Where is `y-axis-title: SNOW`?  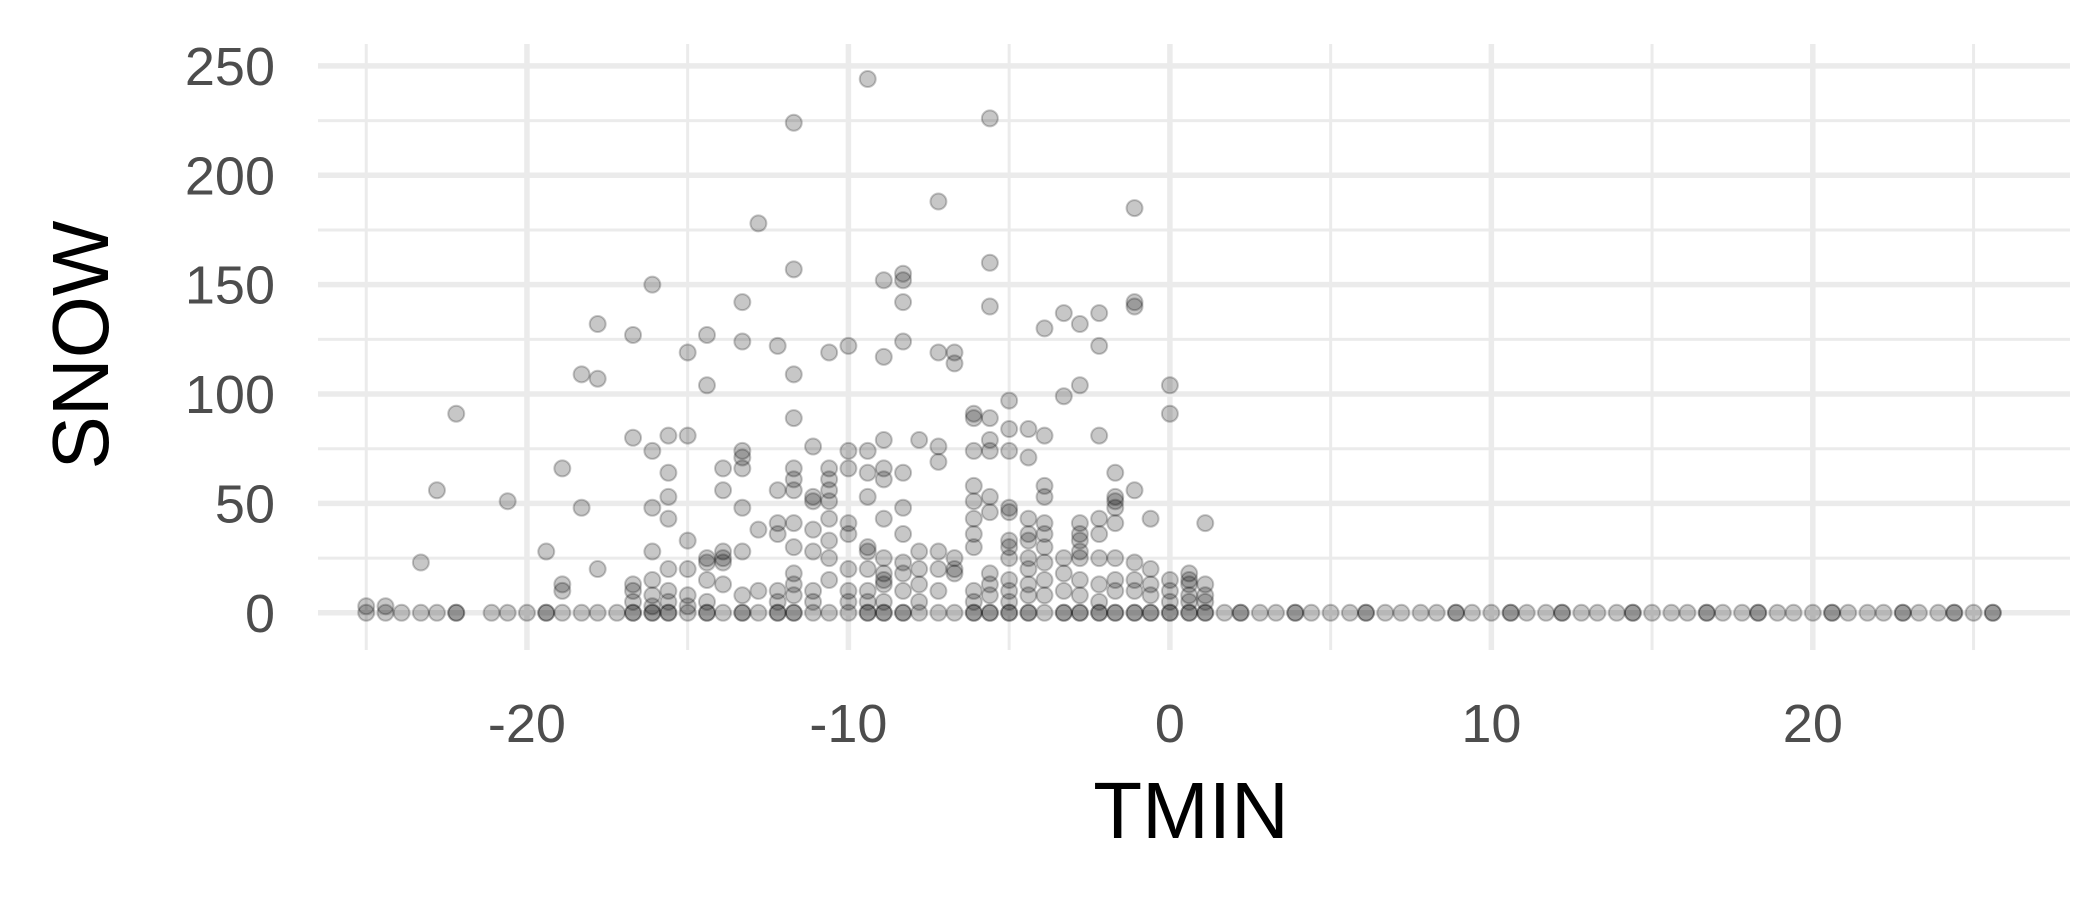 y-axis-title: SNOW is located at coordinates (80, 344).